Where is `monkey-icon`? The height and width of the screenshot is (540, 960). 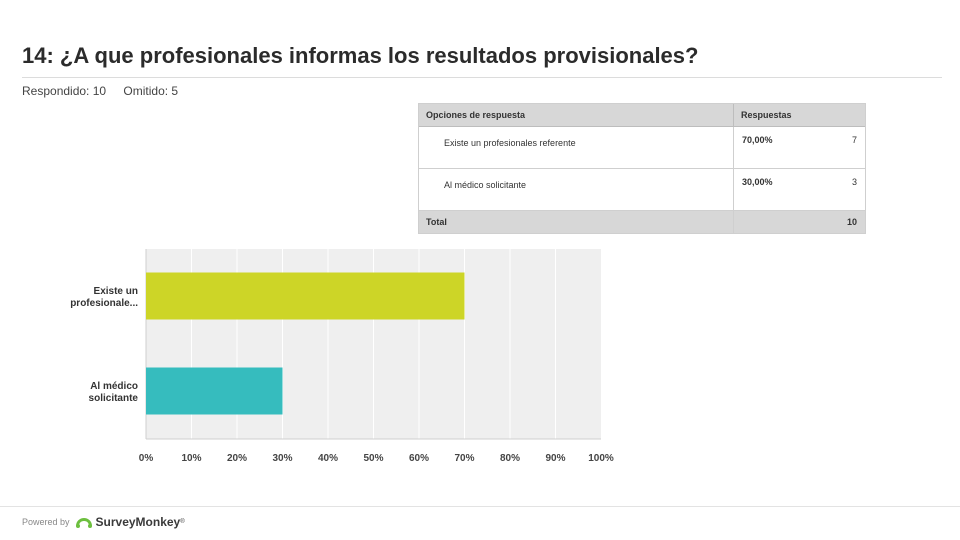
monkey-icon is located at coordinates (83, 522).